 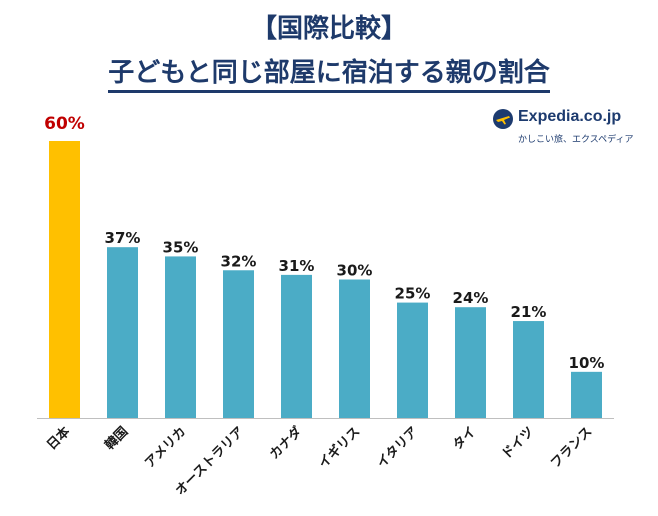 I want to click on value-label-5: 30%, so click(x=355, y=271).